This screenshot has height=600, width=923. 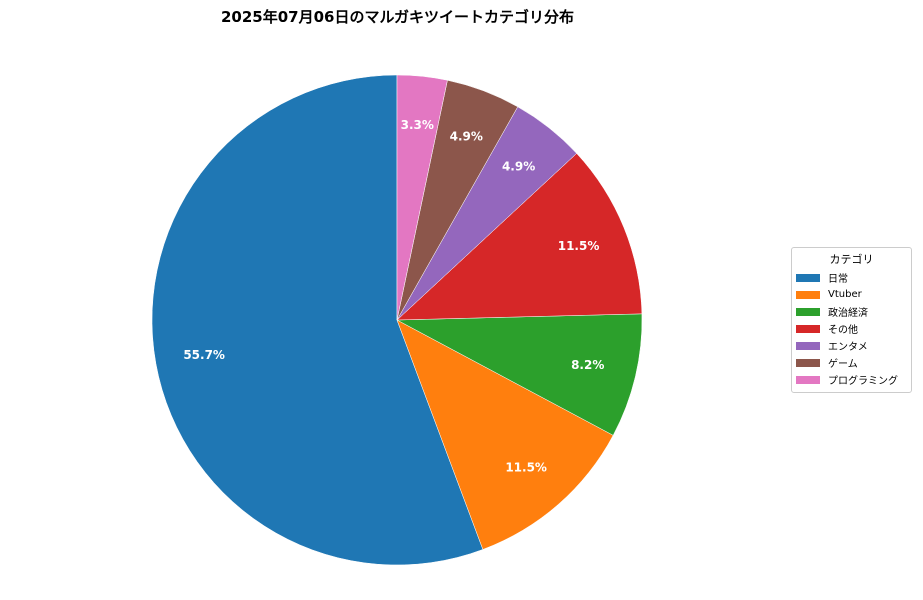 I want to click on legend-item: 日常, so click(x=851, y=277).